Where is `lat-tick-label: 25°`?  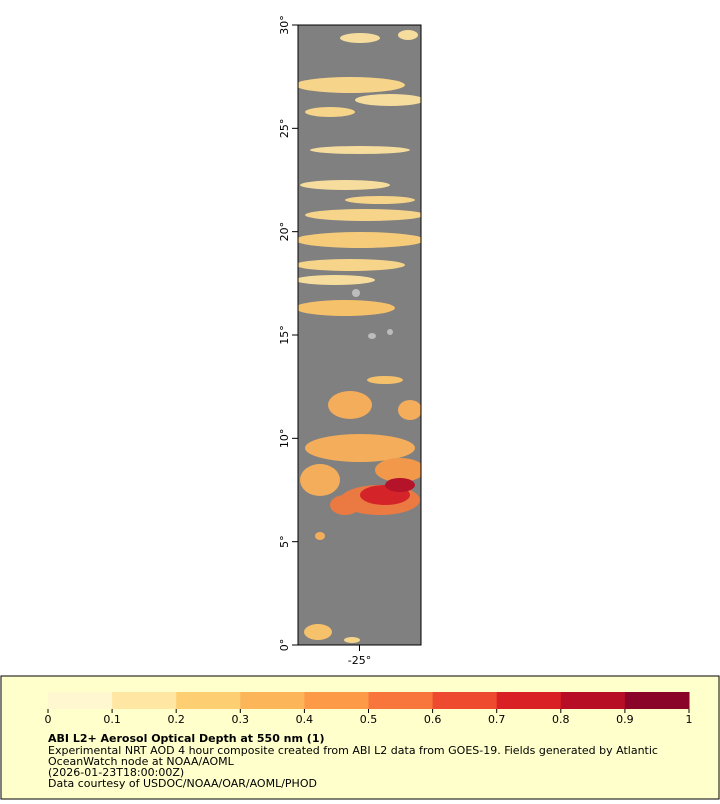 lat-tick-label: 25° is located at coordinates (284, 129).